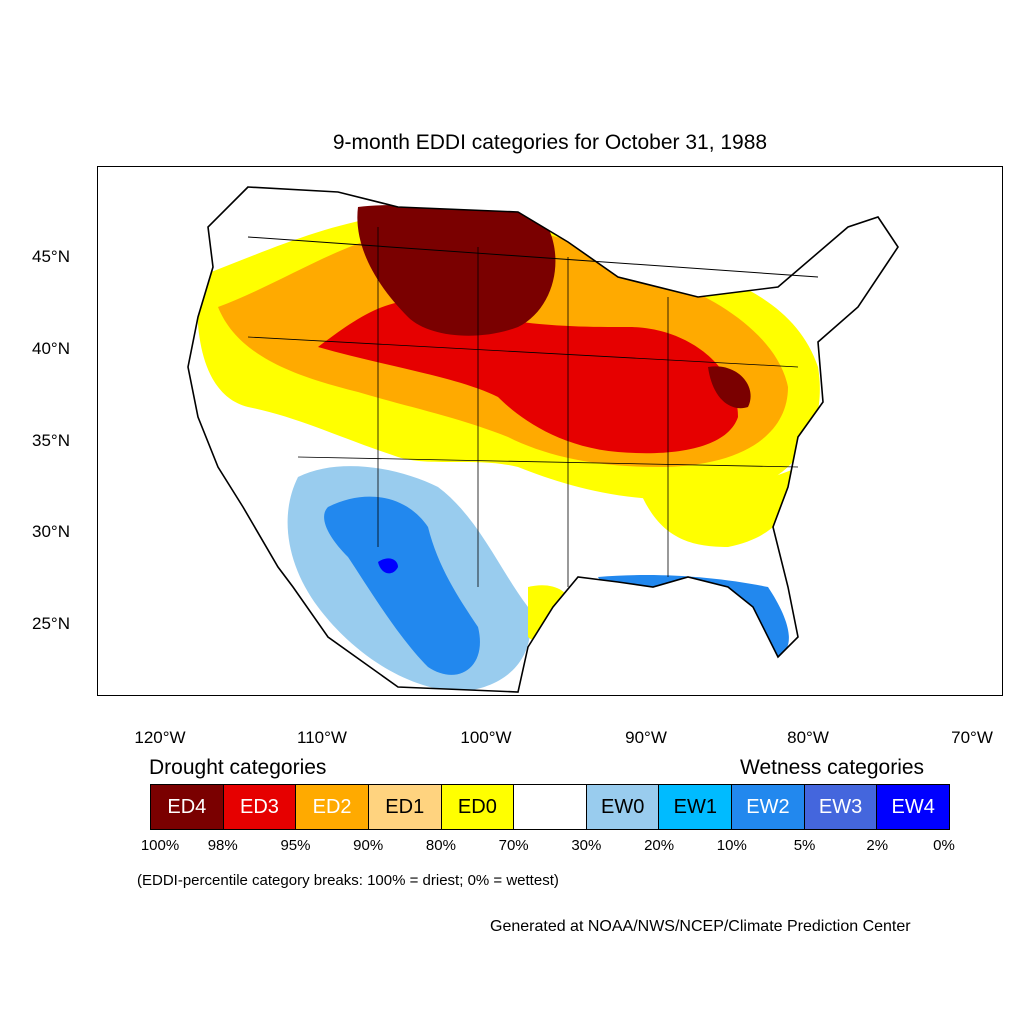 This screenshot has height=1024, width=1024. I want to click on legend-category-box: EW4, so click(913, 807).